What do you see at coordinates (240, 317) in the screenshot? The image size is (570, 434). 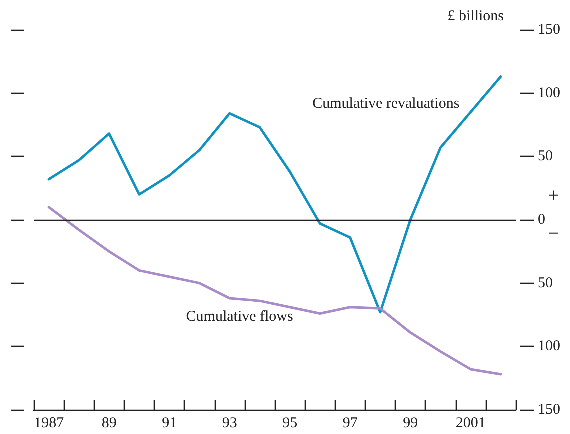 I see `series-label: Cumulative flows` at bounding box center [240, 317].